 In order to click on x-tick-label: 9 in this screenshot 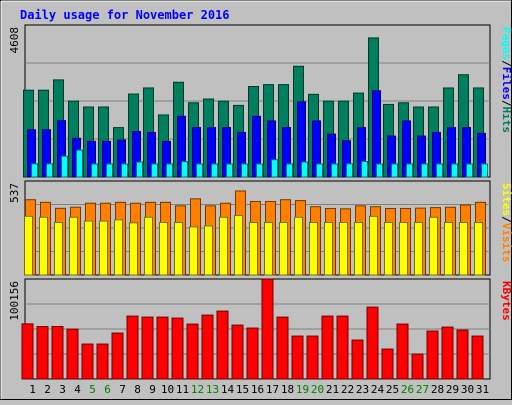, I will do `click(152, 389)`.